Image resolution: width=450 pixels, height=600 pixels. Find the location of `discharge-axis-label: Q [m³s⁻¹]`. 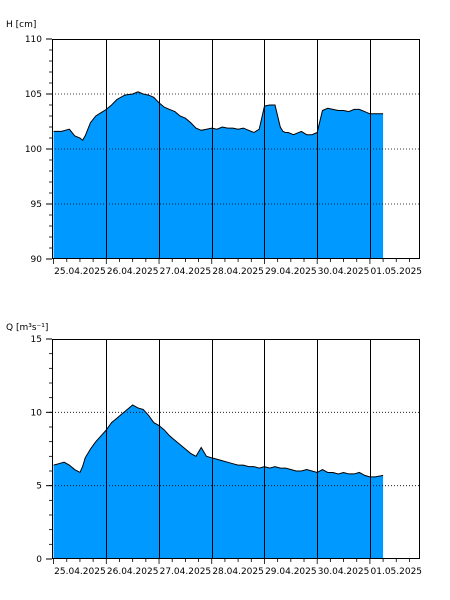

discharge-axis-label: Q [m³s⁻¹] is located at coordinates (27, 328).